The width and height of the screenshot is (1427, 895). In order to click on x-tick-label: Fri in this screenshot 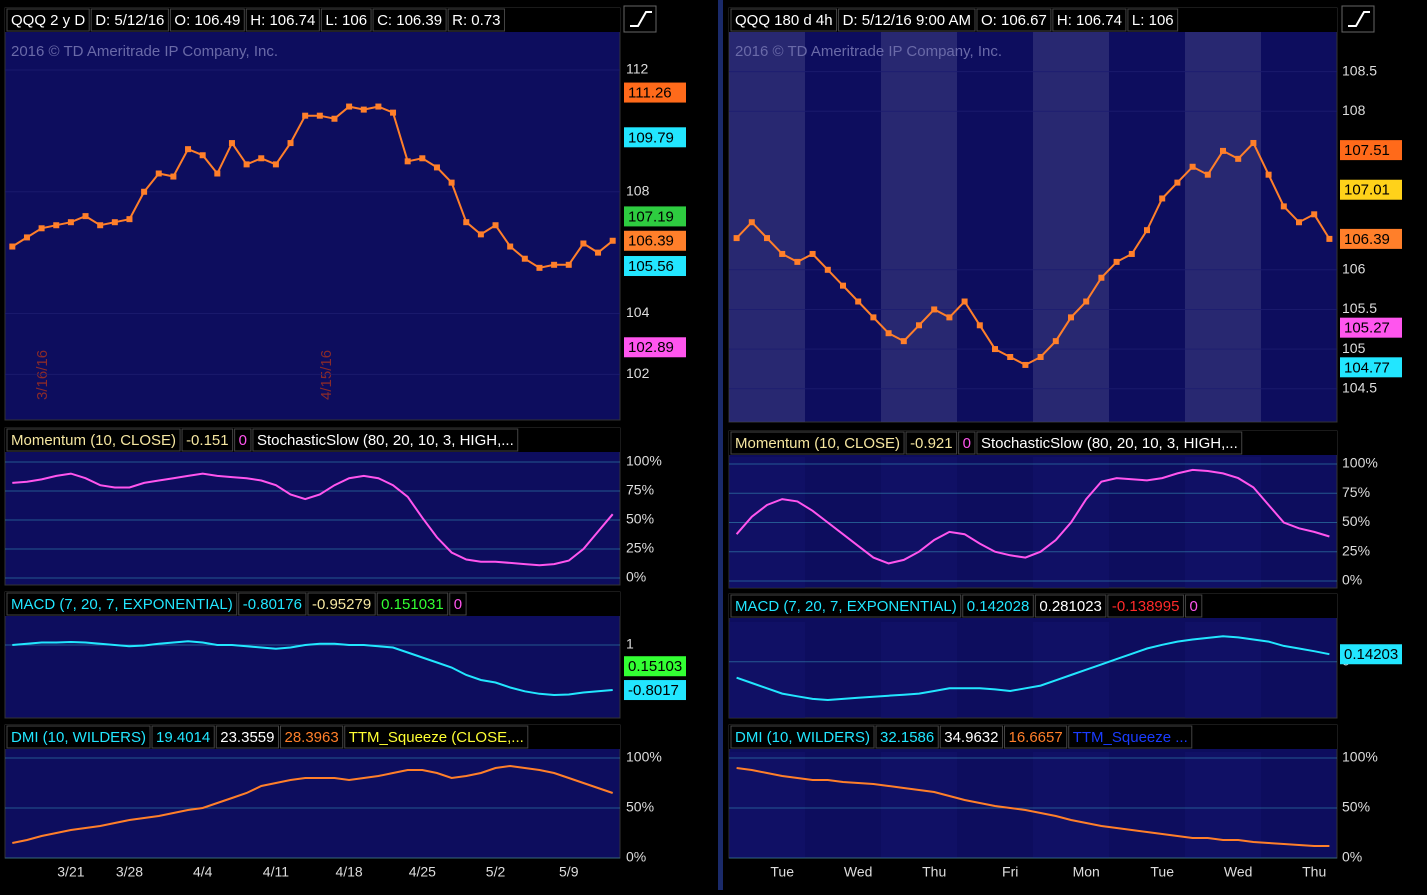, I will do `click(1010, 872)`.